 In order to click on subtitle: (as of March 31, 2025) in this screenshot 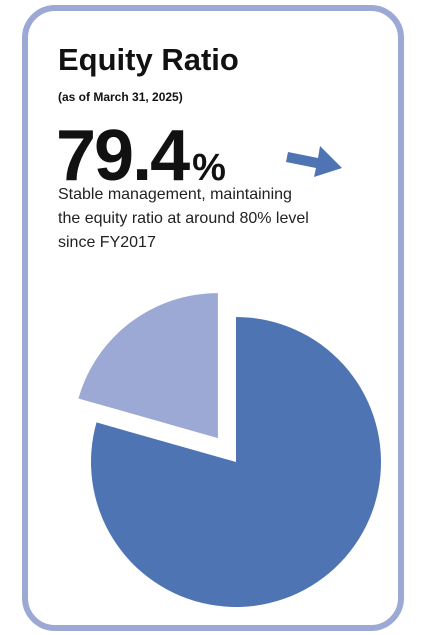, I will do `click(120, 97)`.